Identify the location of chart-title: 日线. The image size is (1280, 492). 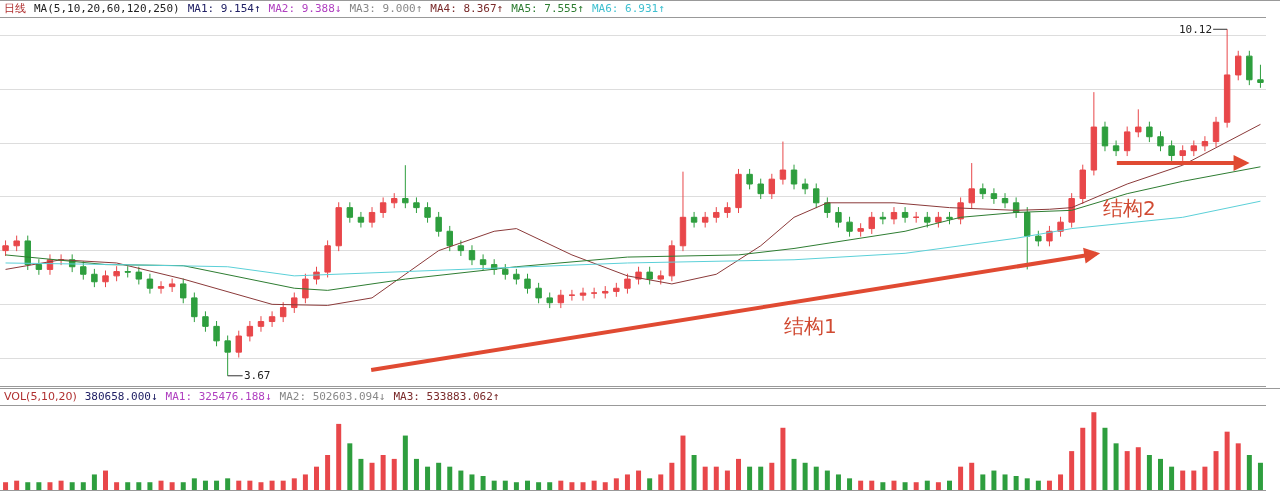
(15, 8).